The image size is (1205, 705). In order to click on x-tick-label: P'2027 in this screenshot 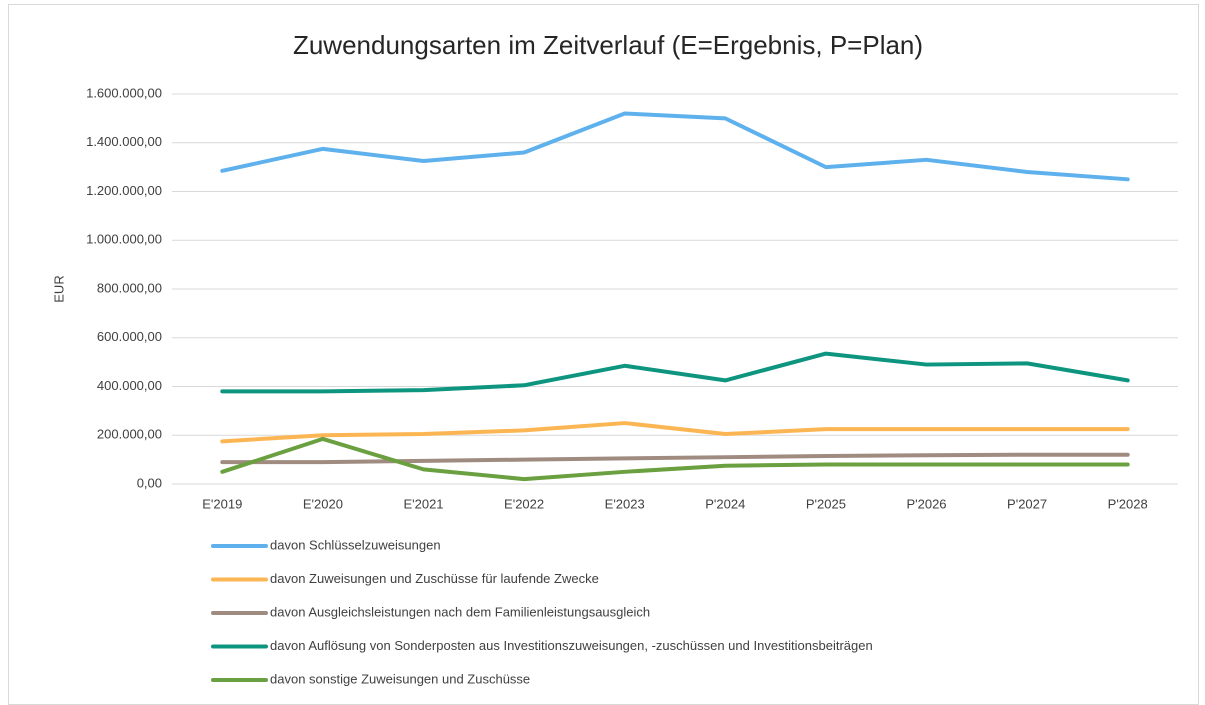, I will do `click(1027, 503)`.